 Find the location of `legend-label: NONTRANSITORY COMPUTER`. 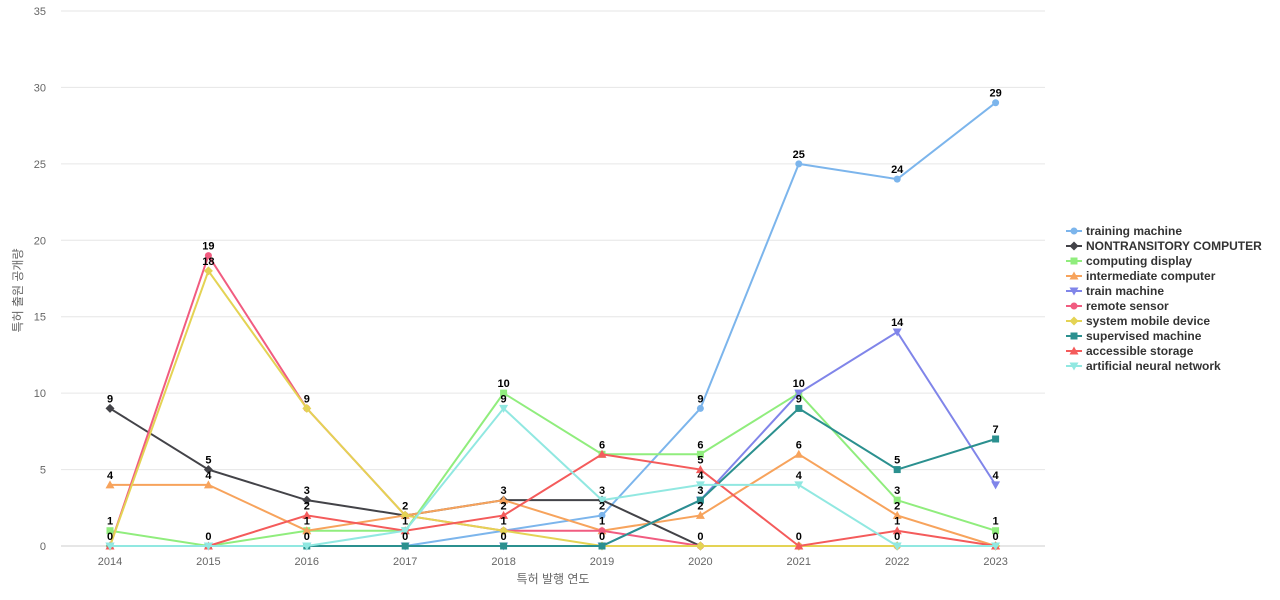

legend-label: NONTRANSITORY COMPUTER is located at coordinates (1174, 246).